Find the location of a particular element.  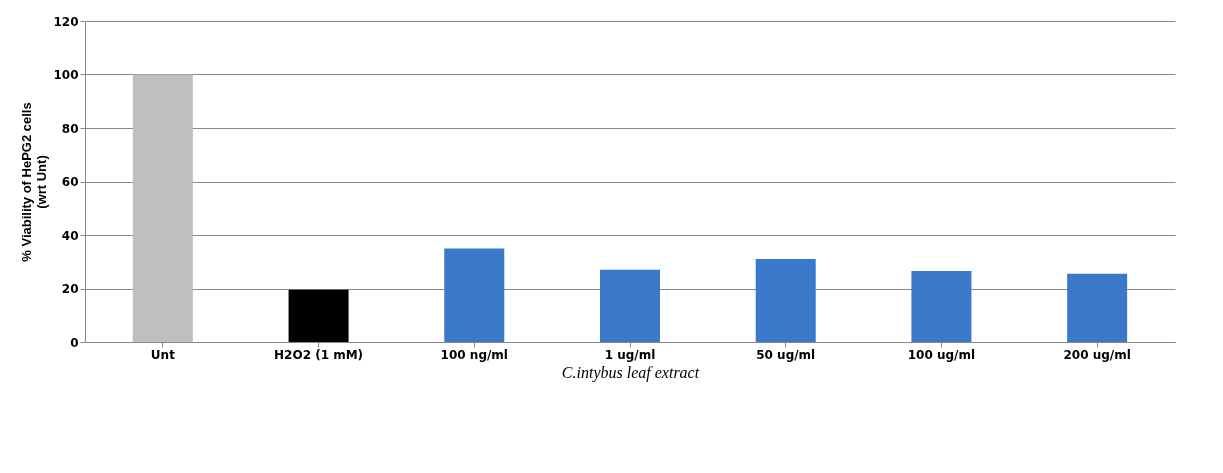

y-tick-label: 0 is located at coordinates (74, 342).